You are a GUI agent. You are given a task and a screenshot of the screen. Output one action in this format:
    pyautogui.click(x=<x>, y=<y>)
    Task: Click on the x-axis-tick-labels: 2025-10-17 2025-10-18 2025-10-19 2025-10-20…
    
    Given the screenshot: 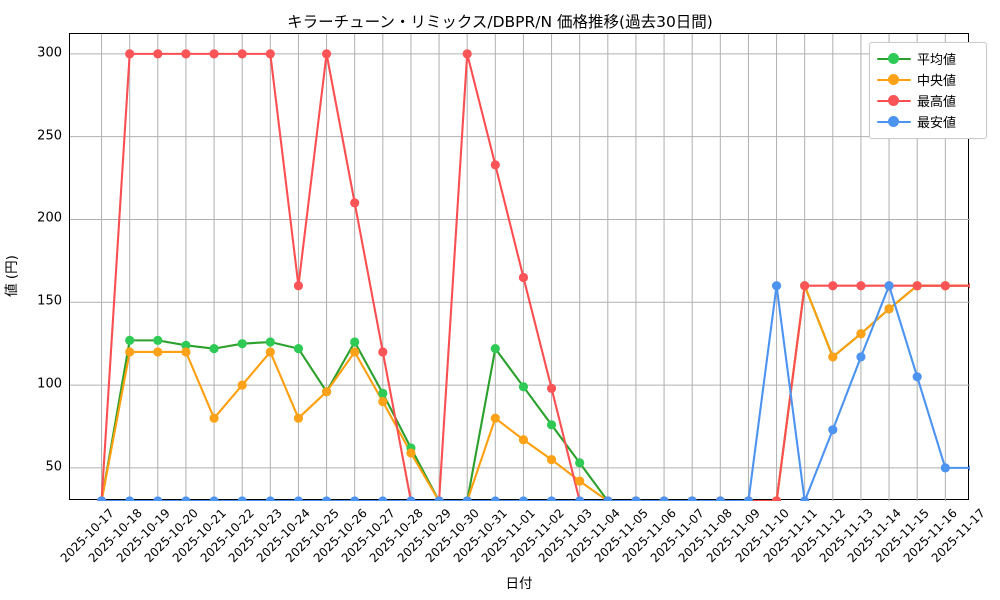 What is the action you would take?
    pyautogui.click(x=522, y=536)
    